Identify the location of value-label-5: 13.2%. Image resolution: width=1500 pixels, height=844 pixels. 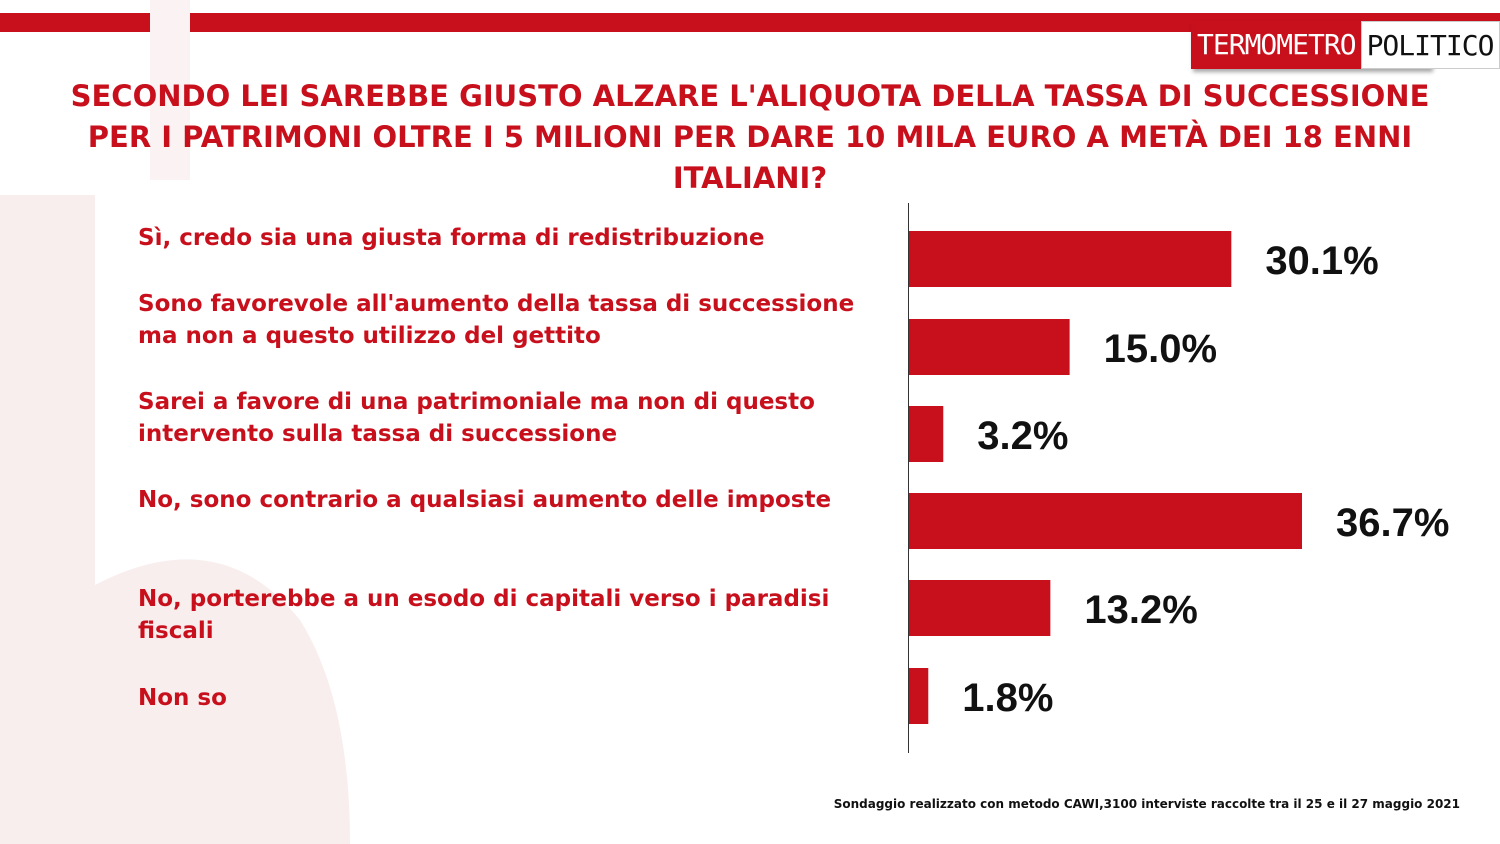
(1140, 610).